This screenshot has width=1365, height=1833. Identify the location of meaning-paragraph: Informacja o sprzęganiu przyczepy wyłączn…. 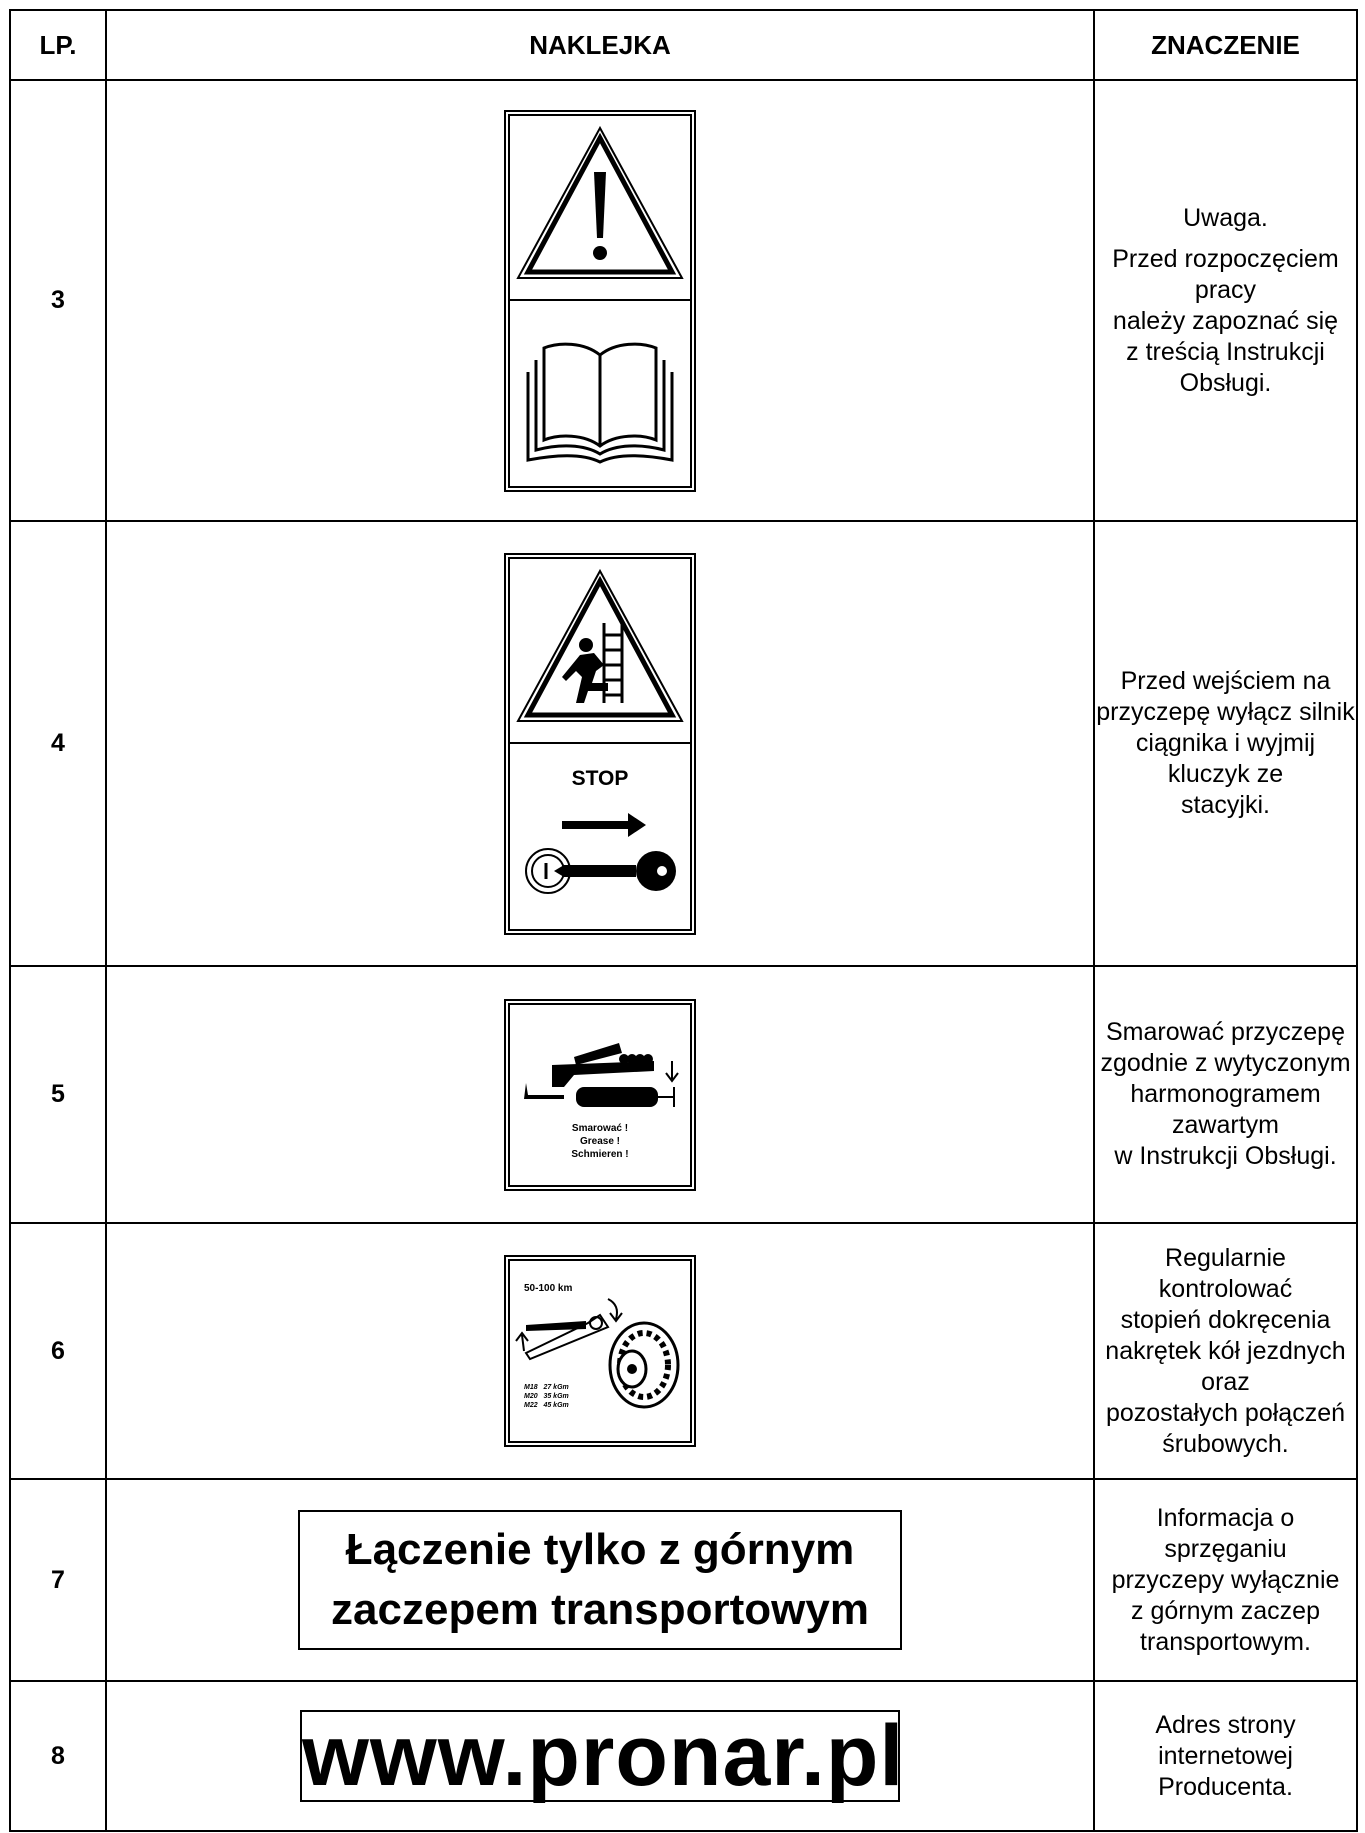
(1225, 1580).